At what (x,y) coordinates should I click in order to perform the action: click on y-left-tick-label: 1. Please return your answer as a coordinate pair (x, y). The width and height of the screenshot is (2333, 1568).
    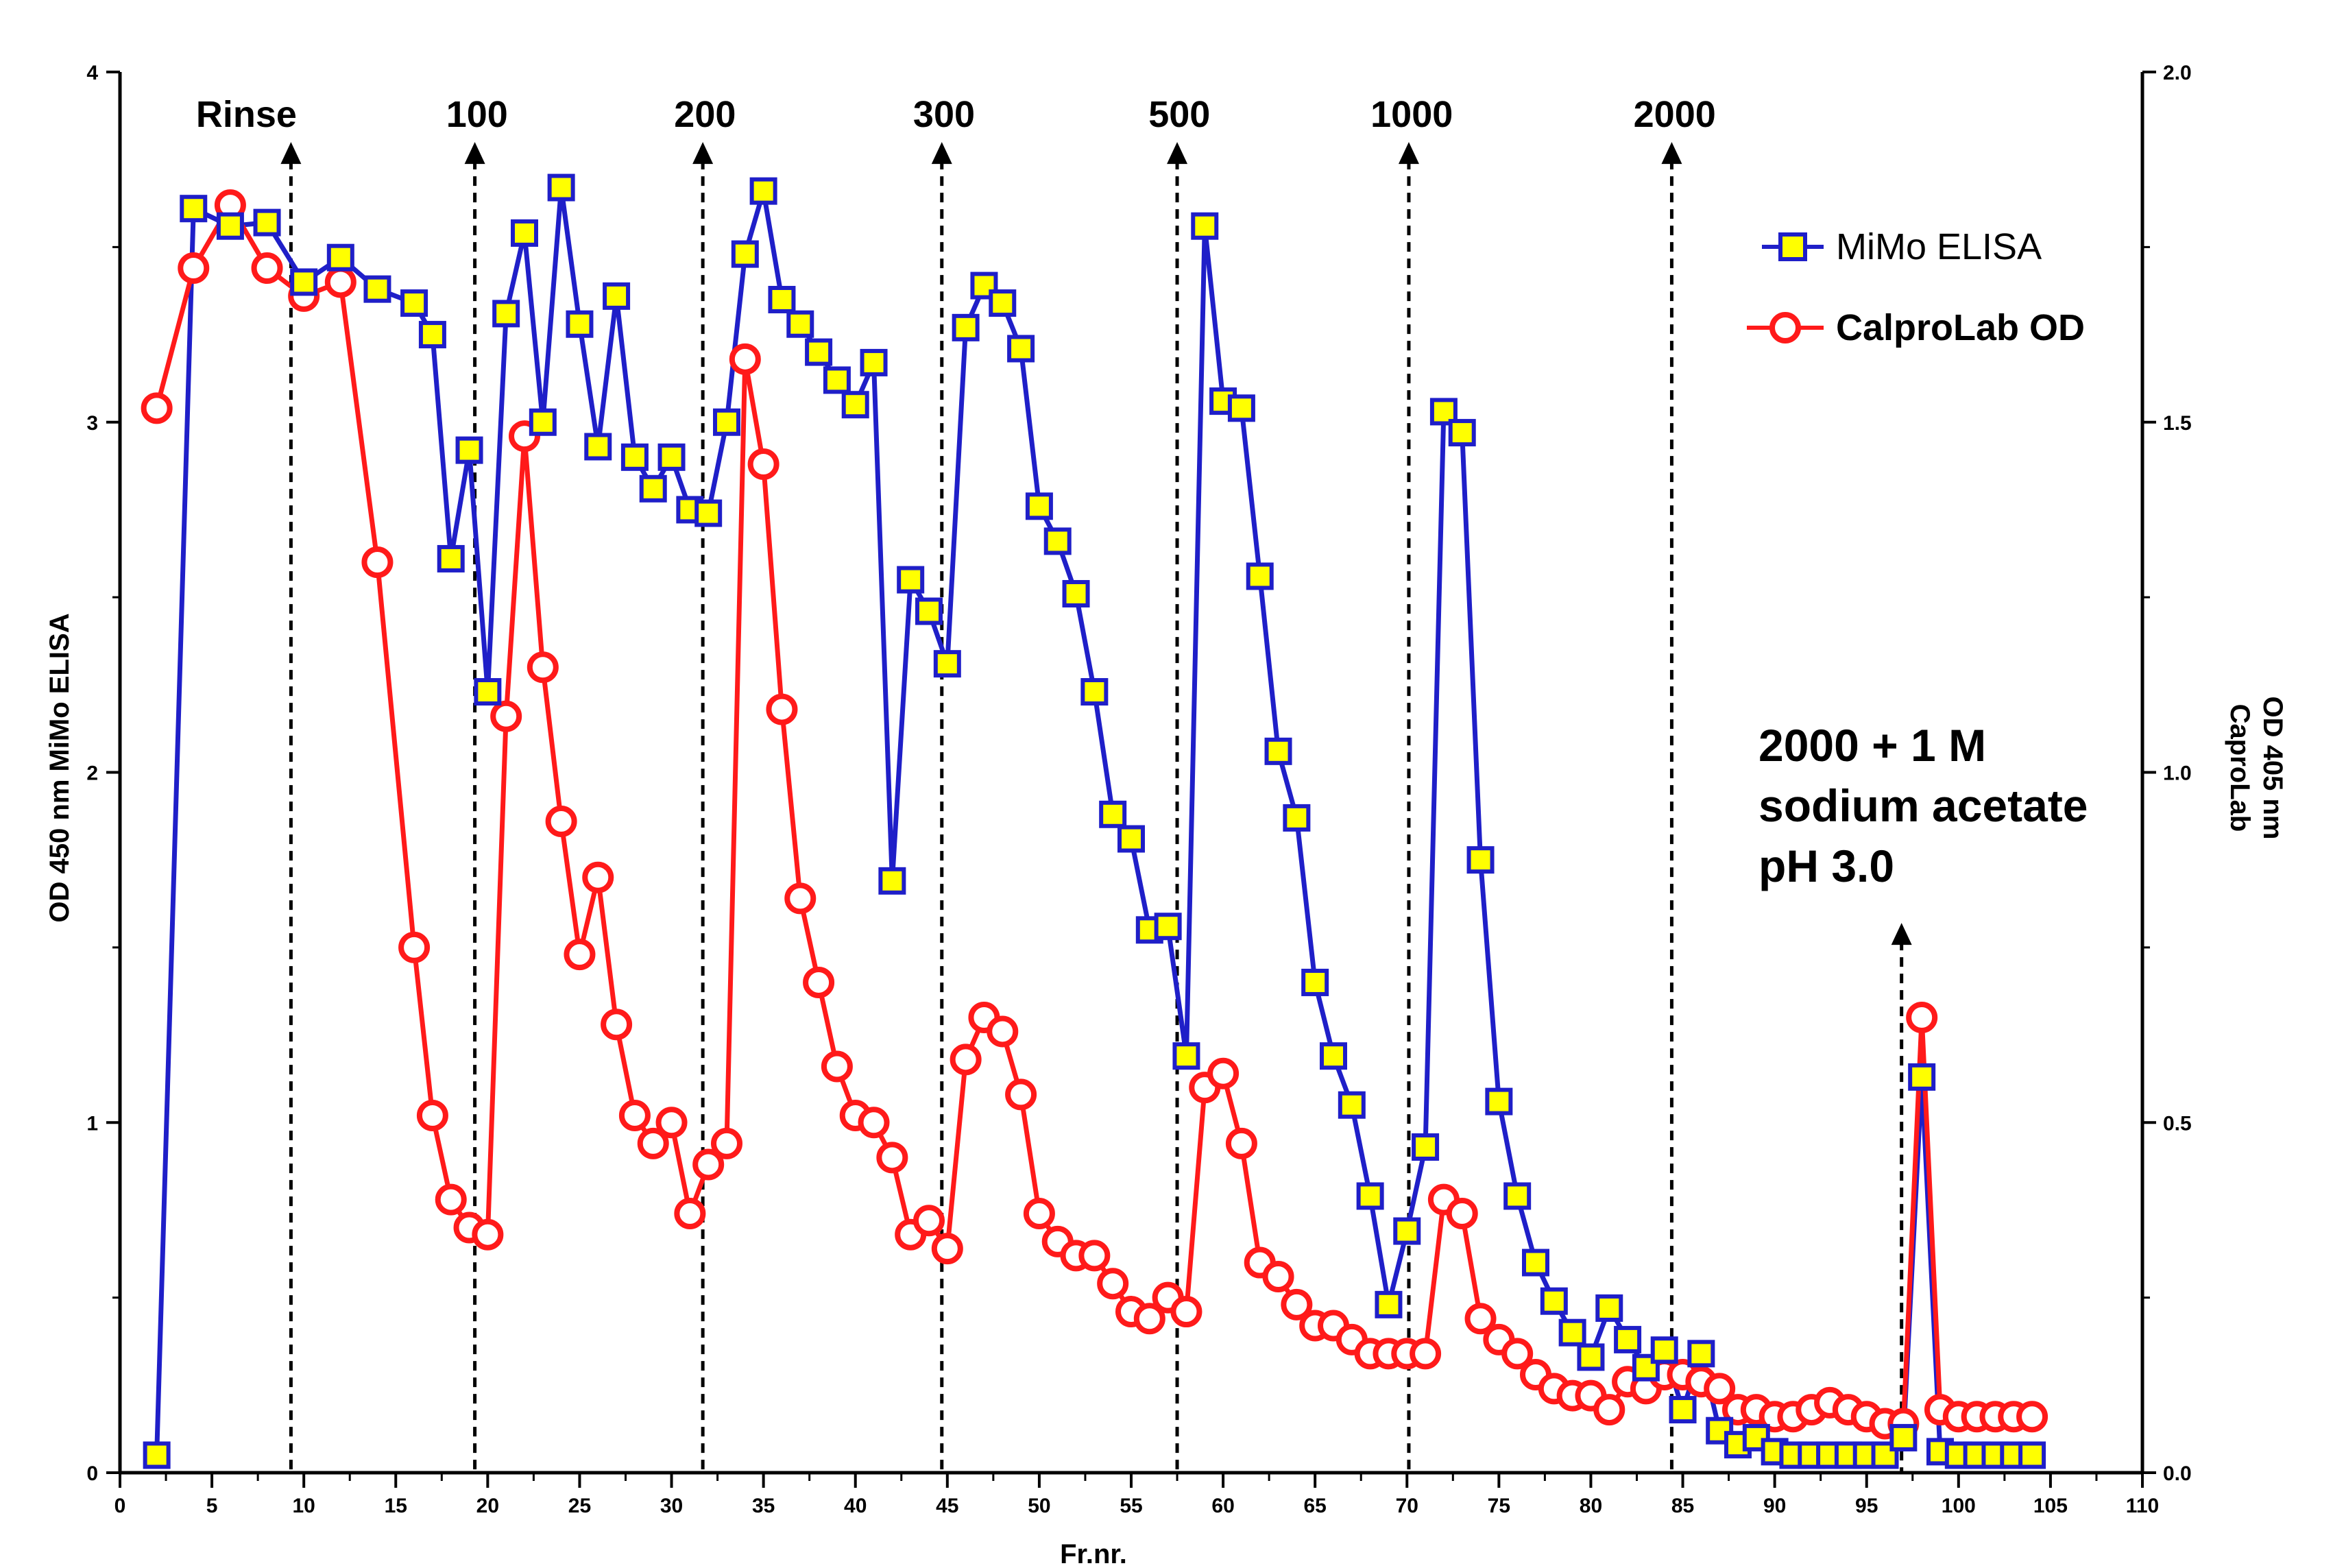
    Looking at the image, I should click on (92, 1124).